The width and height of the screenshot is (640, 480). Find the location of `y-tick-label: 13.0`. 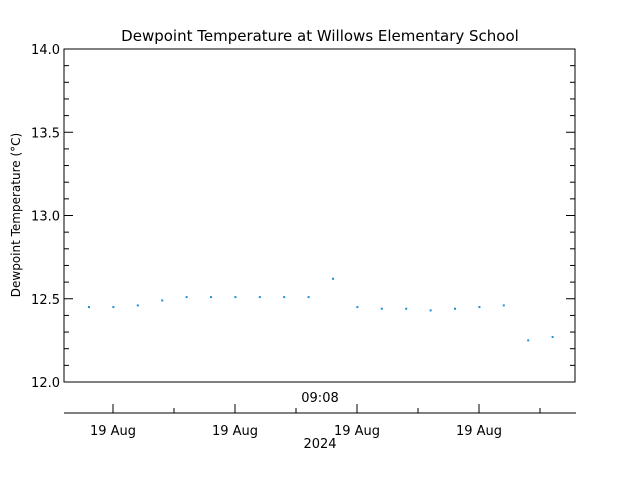

y-tick-label: 13.0 is located at coordinates (45, 217).